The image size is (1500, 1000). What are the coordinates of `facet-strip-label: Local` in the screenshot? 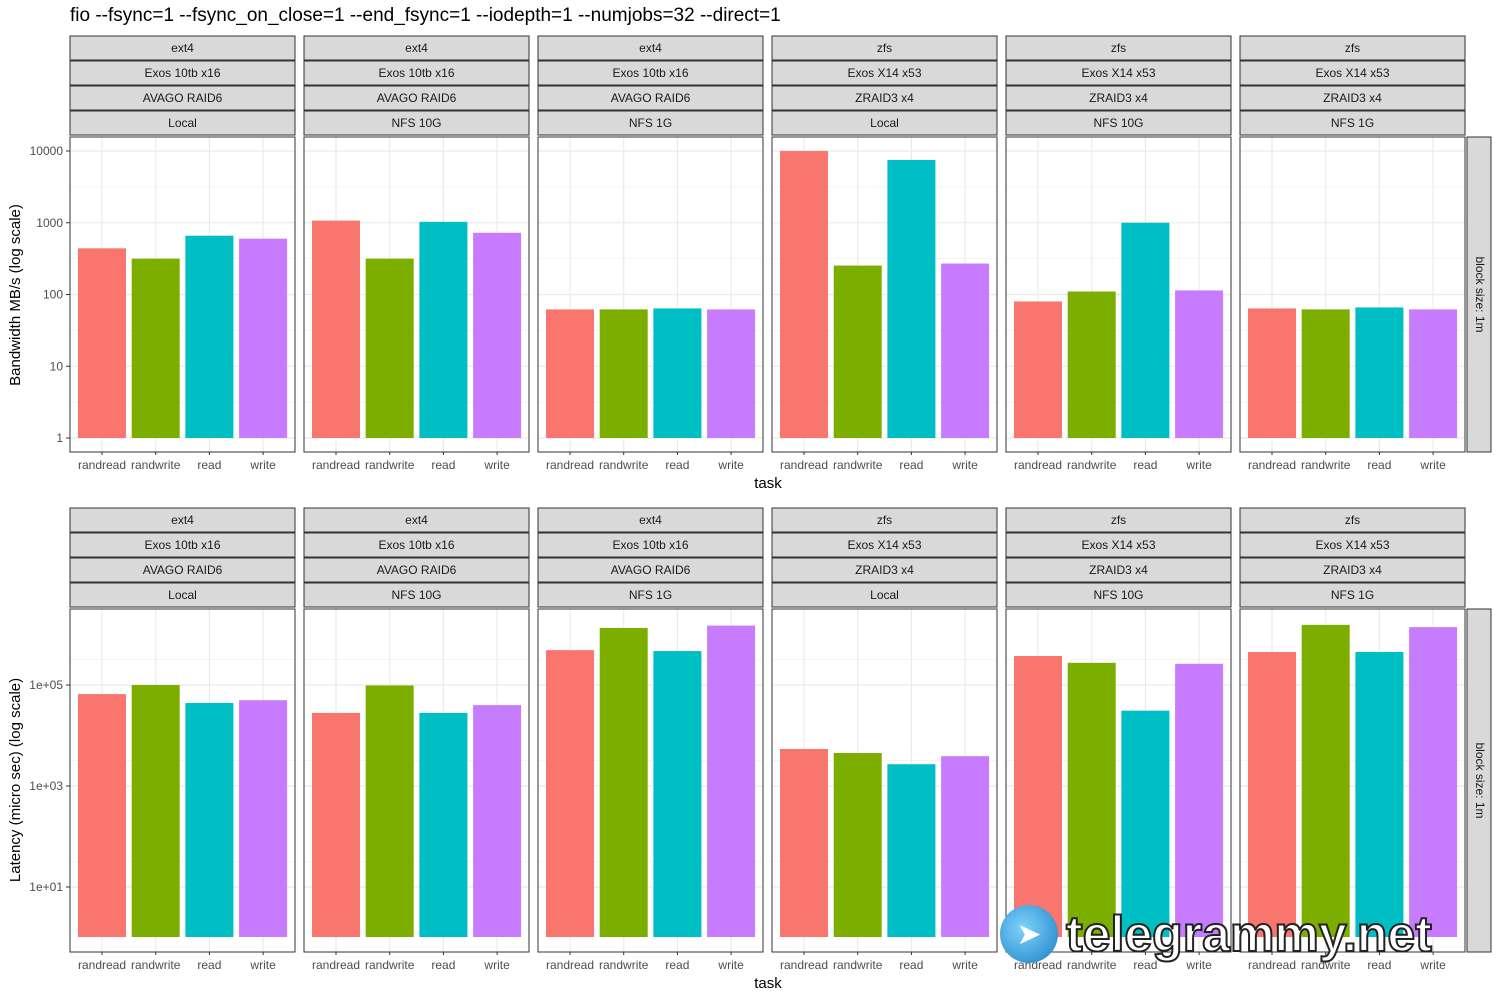 It's located at (182, 595).